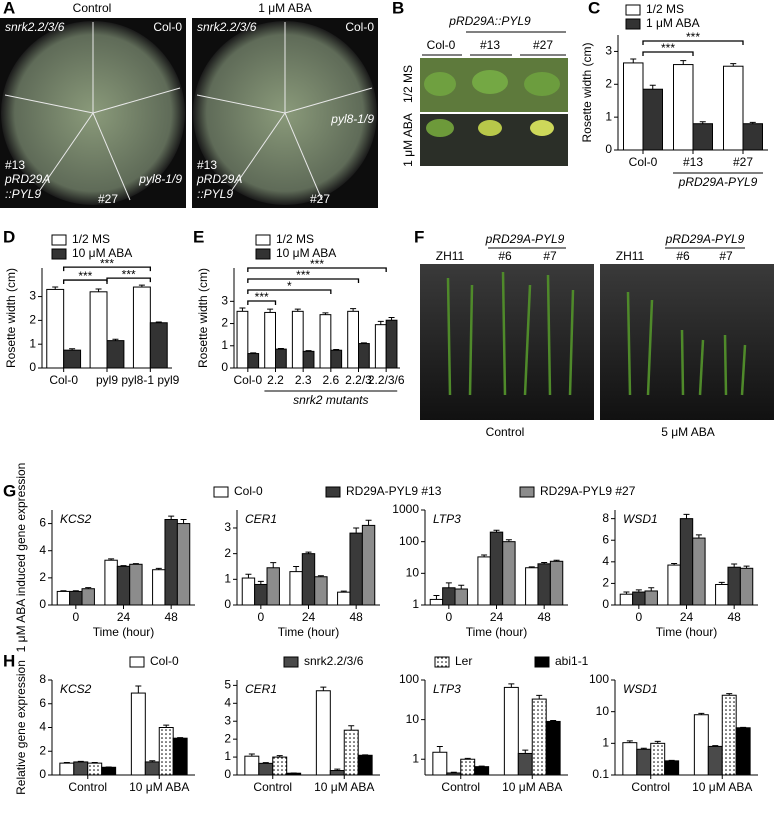 The height and width of the screenshot is (818, 774). Describe the element at coordinates (726, 256) in the screenshot. I see `photo-column: #7` at that location.